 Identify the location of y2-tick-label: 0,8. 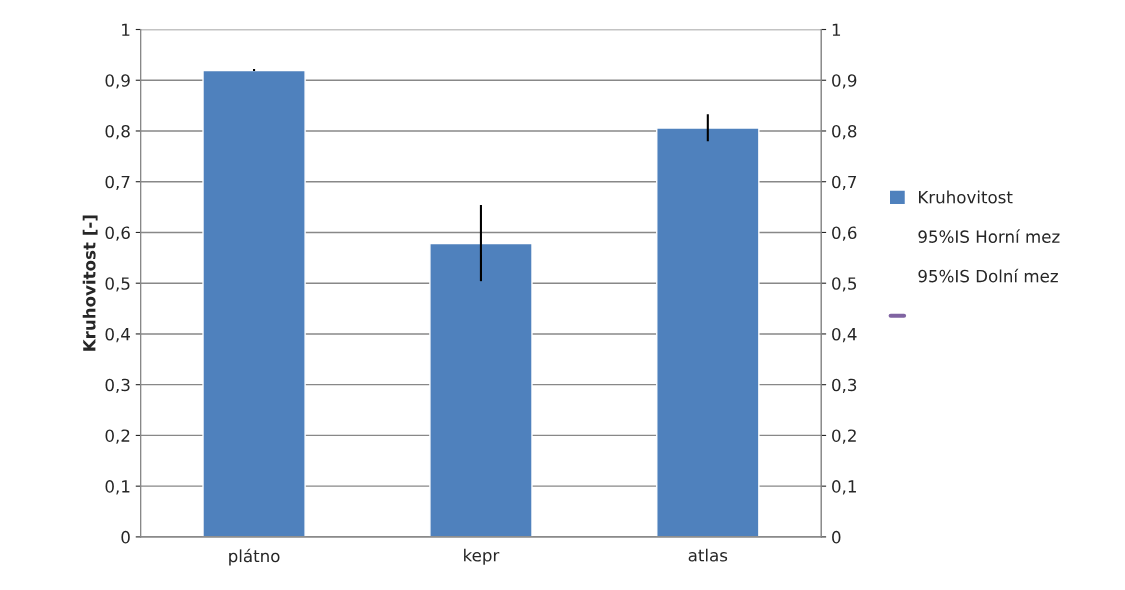
(844, 132).